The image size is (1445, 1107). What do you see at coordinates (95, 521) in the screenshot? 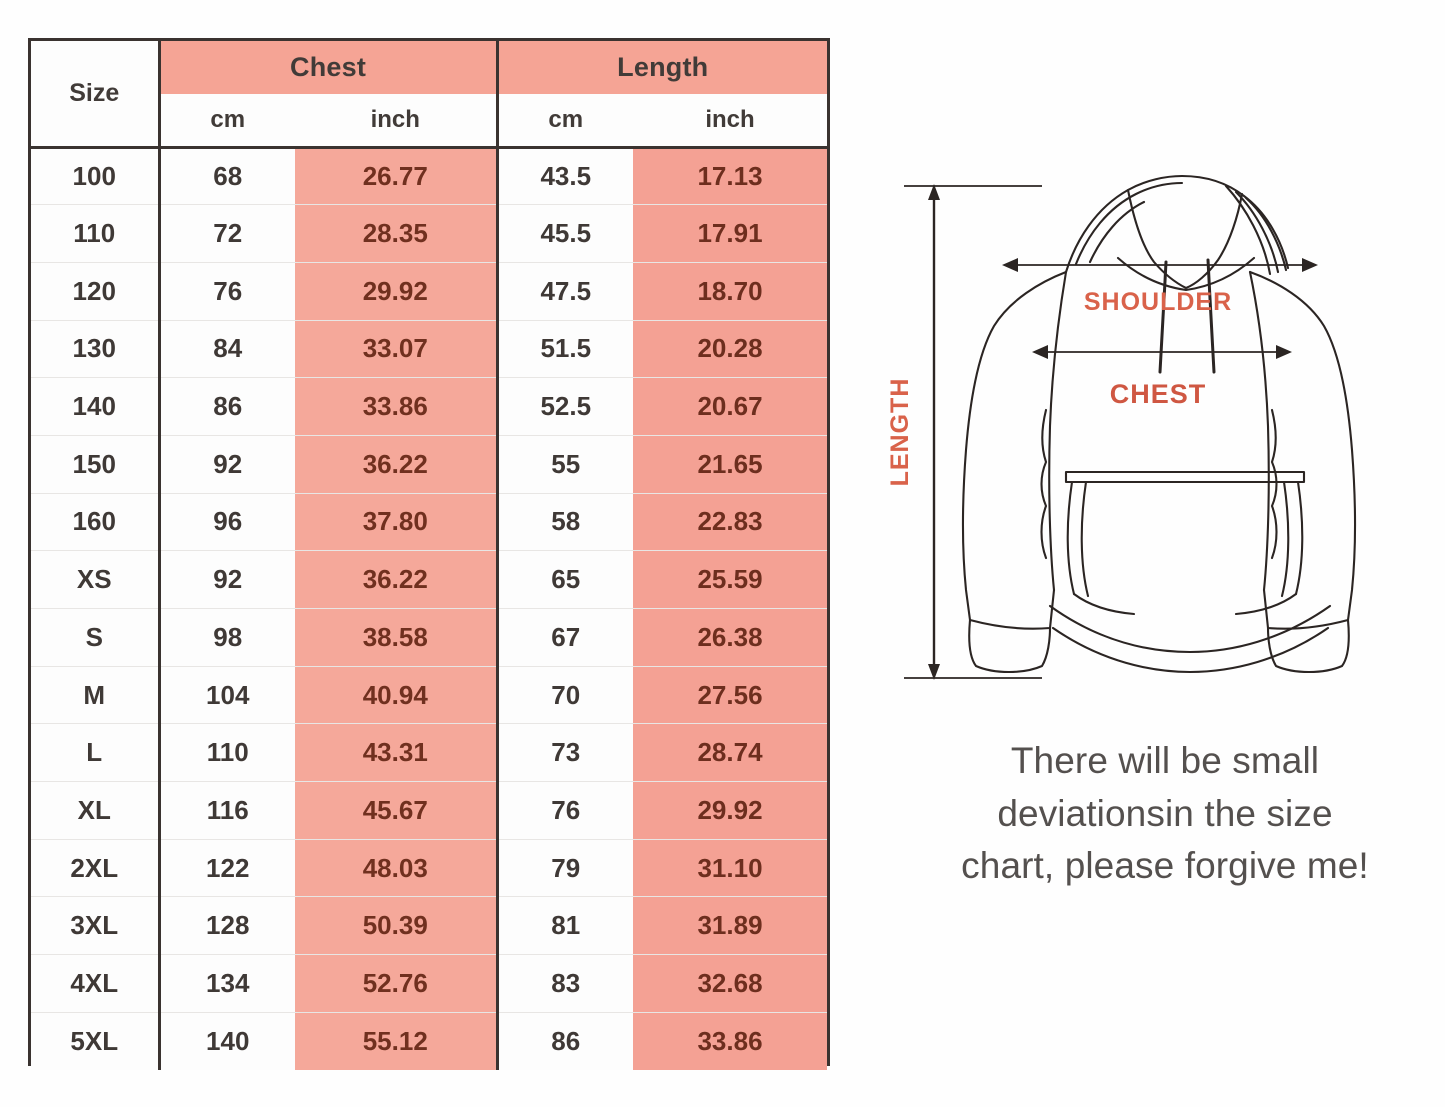
I see `cell-size-160: 160` at bounding box center [95, 521].